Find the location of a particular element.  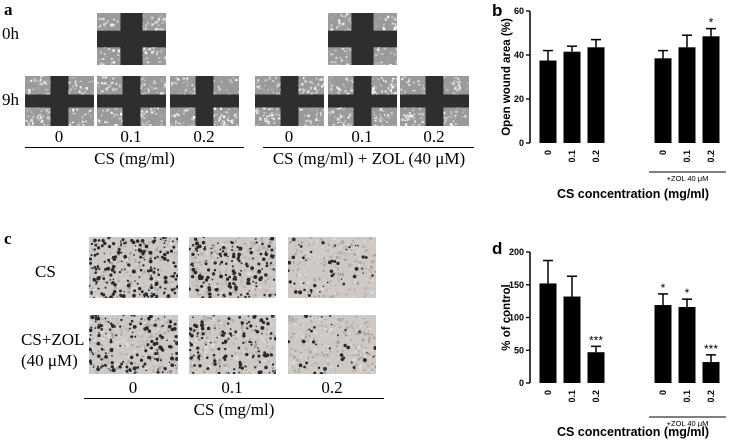

row-label-0h: 0h is located at coordinates (10, 33).